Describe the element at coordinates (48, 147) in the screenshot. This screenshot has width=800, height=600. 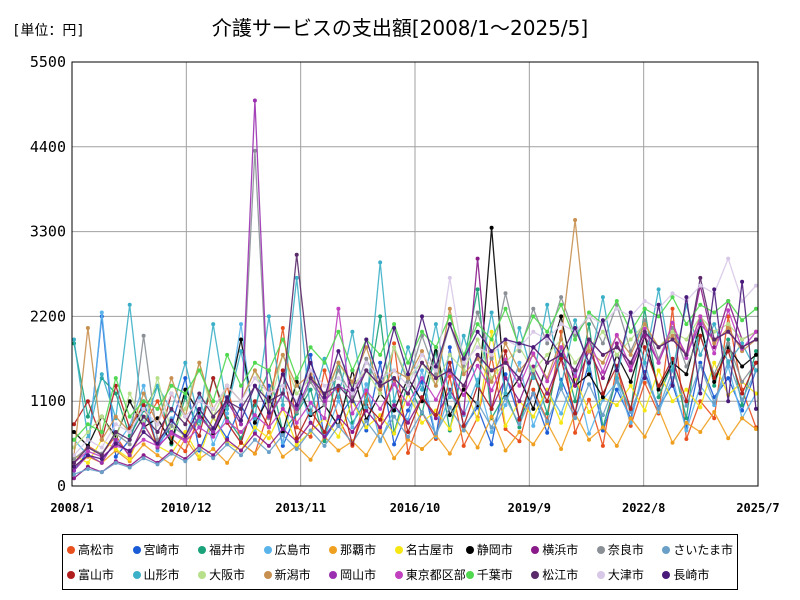
I see `y-tick-label: 4400` at that location.